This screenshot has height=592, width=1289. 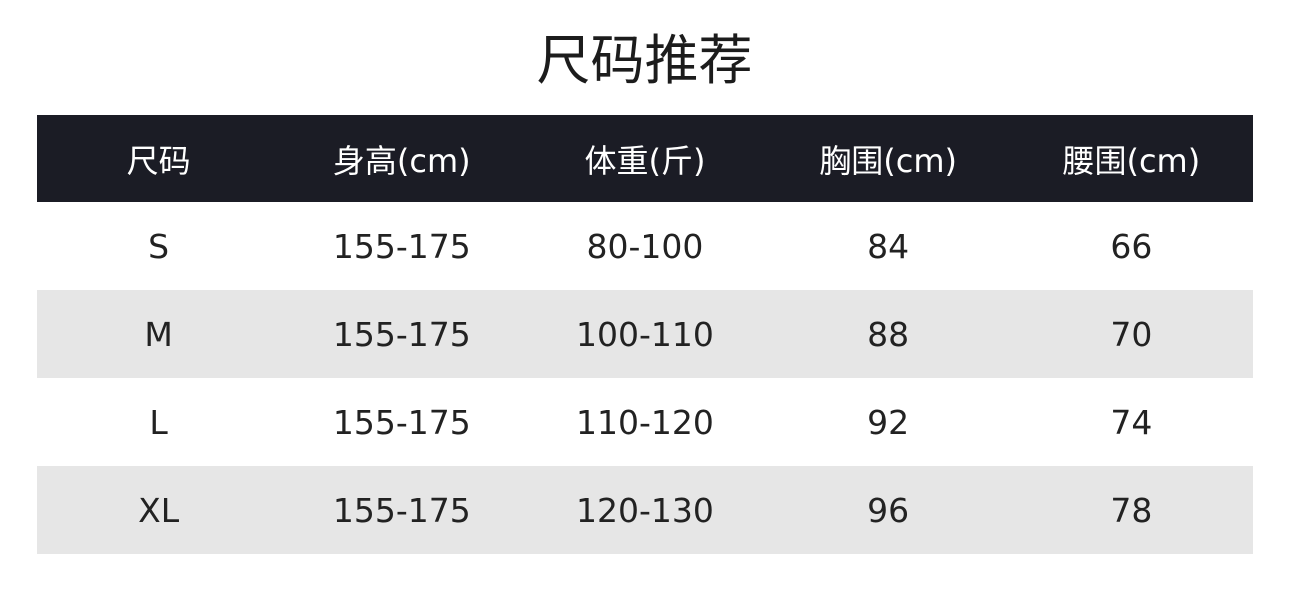 I want to click on header-waist: 腰围(cm), so click(x=1131, y=160).